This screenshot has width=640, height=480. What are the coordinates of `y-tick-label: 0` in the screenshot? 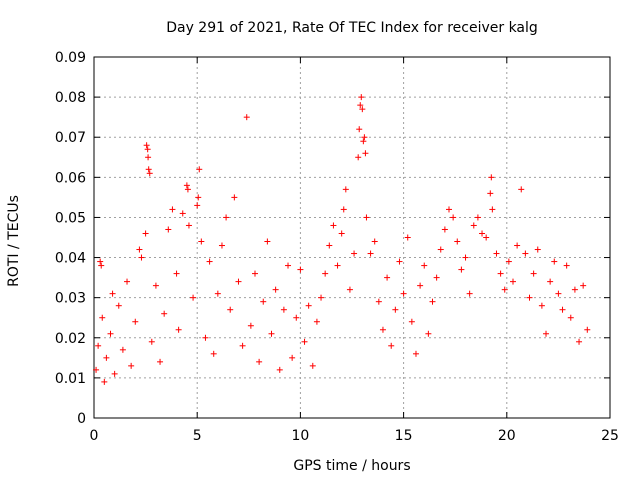 It's located at (81, 419).